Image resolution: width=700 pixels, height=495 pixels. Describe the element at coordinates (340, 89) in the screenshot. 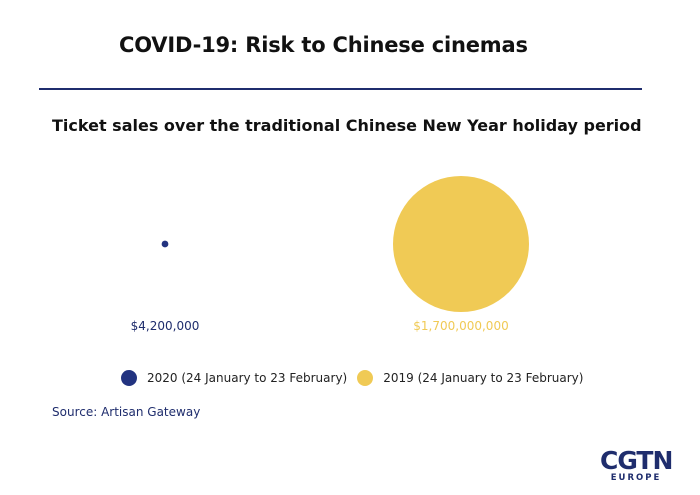

I see `title-divider` at that location.